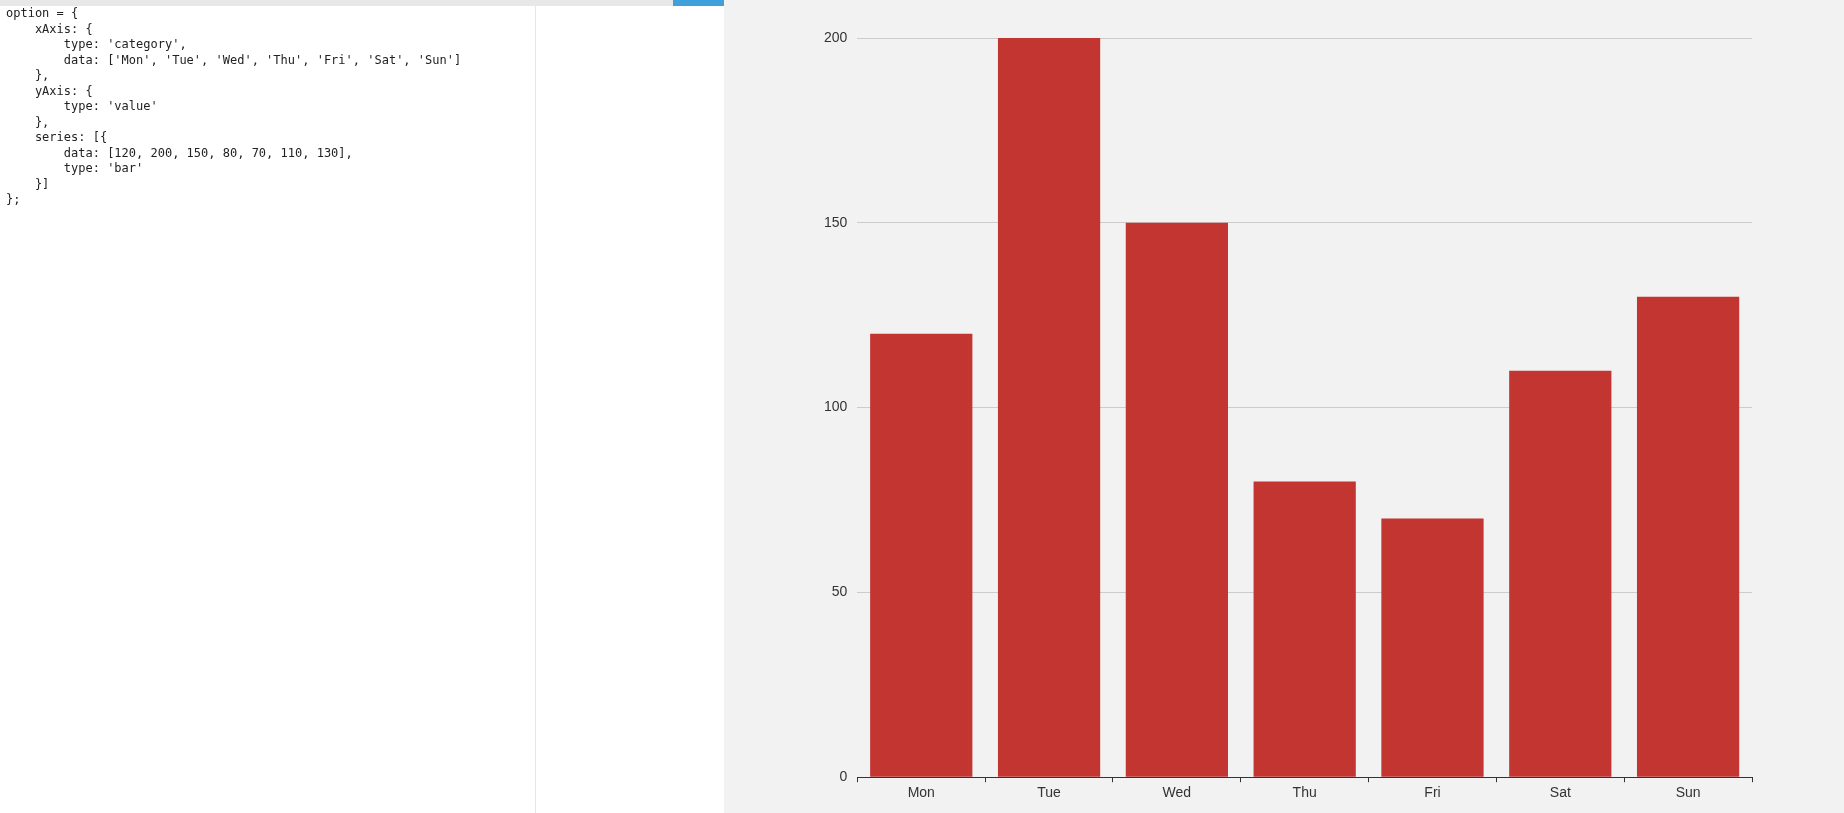  Describe the element at coordinates (63, 91) in the screenshot. I see `text: yAxis: {` at that location.